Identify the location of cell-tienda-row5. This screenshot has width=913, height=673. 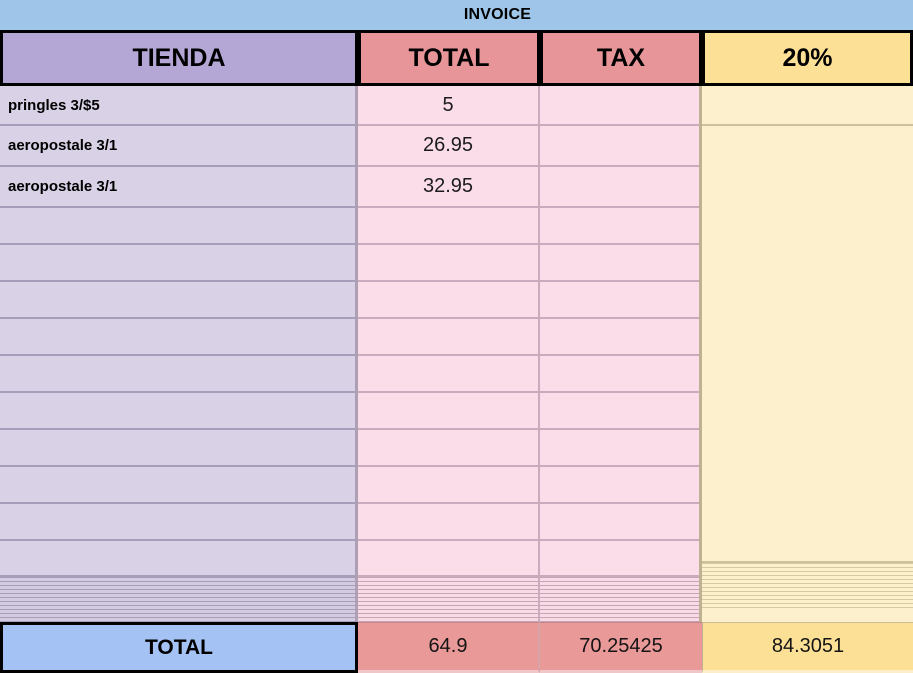
(177, 263).